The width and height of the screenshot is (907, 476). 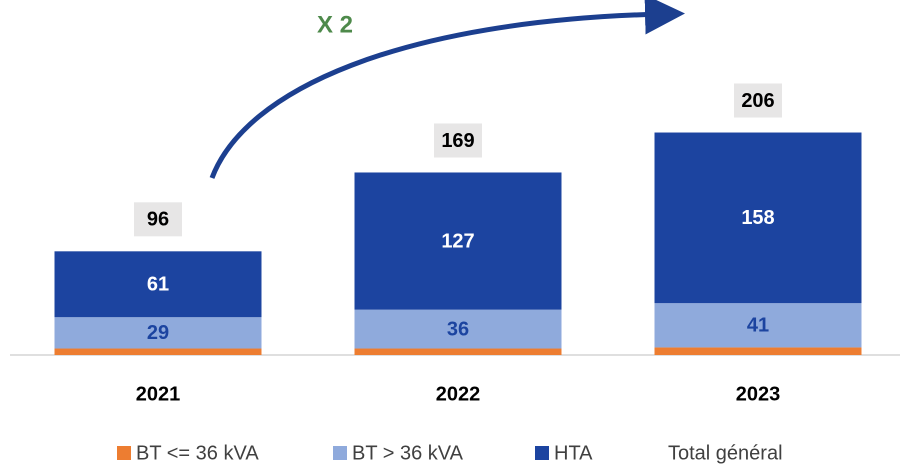 I want to click on value-label: 127, so click(x=457, y=241).